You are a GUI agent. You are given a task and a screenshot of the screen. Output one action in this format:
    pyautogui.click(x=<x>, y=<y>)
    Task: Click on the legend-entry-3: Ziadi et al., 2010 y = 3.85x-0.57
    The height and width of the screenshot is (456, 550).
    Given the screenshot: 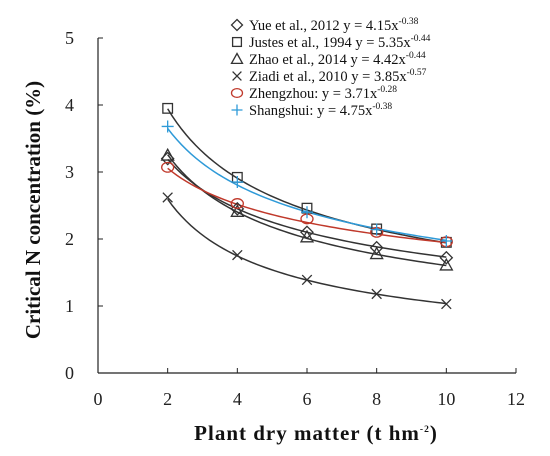 What is the action you would take?
    pyautogui.click(x=338, y=76)
    